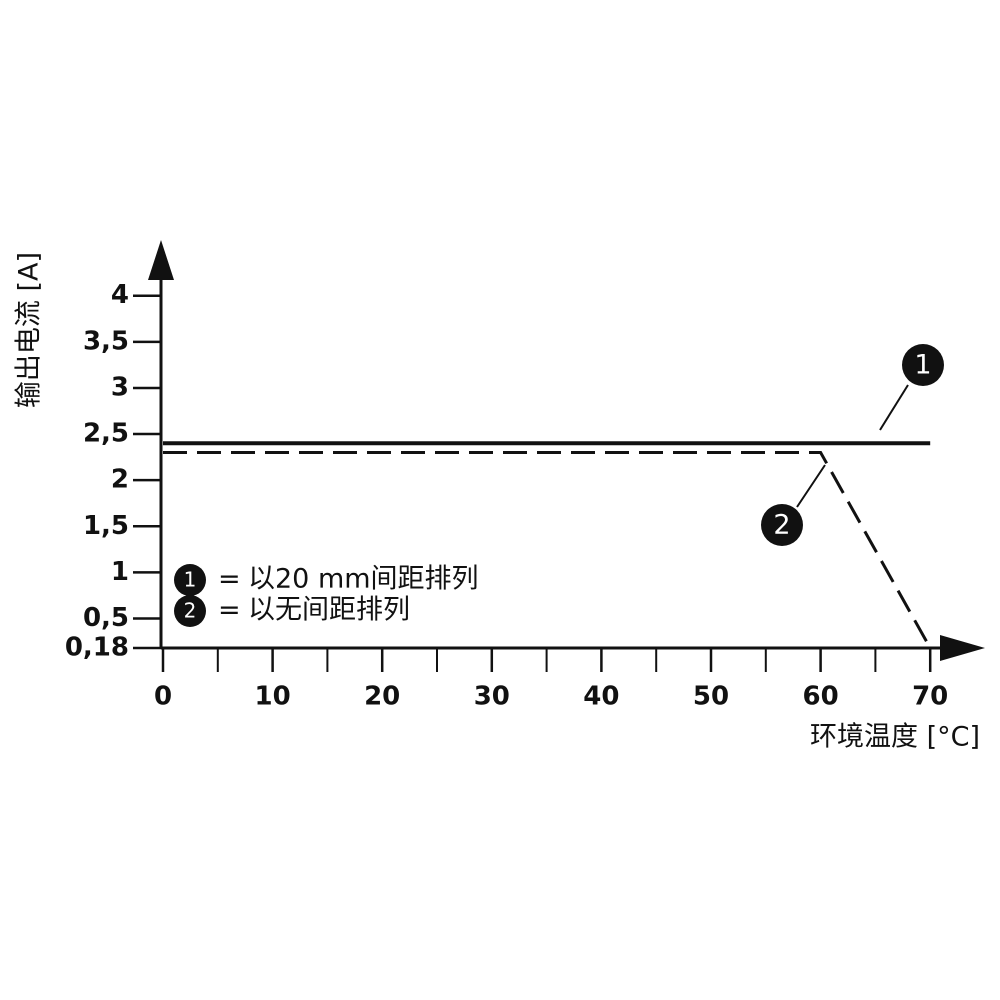  I want to click on x-tick-label: 0, so click(163, 697).